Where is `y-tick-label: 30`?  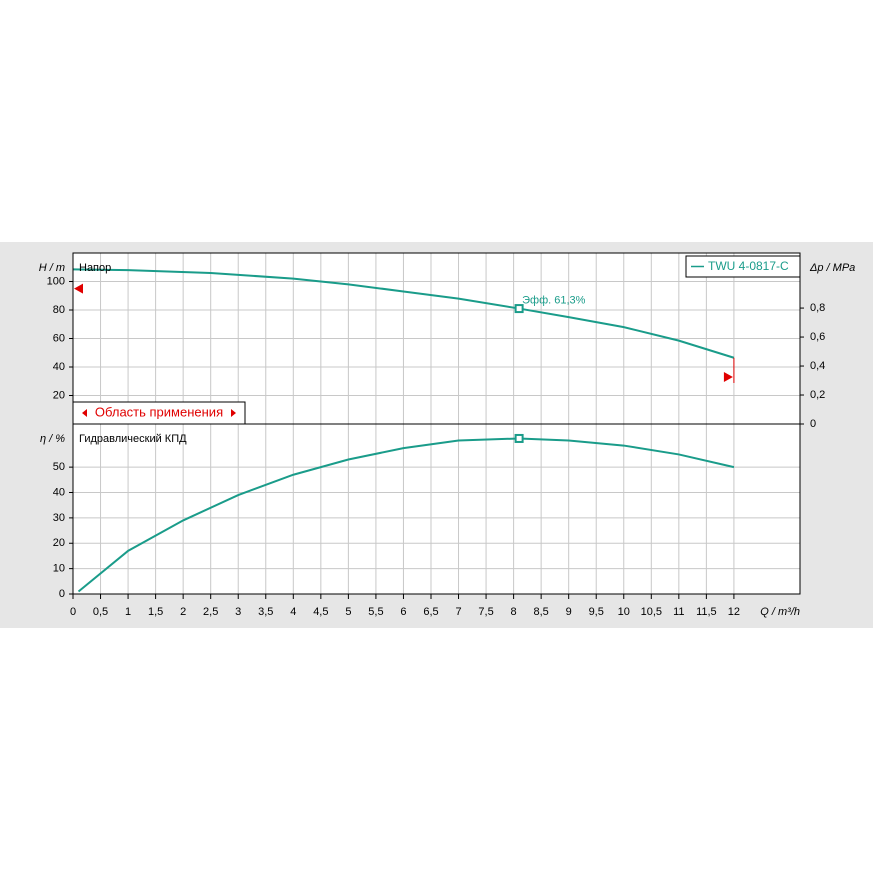
y-tick-label: 30 is located at coordinates (59, 518).